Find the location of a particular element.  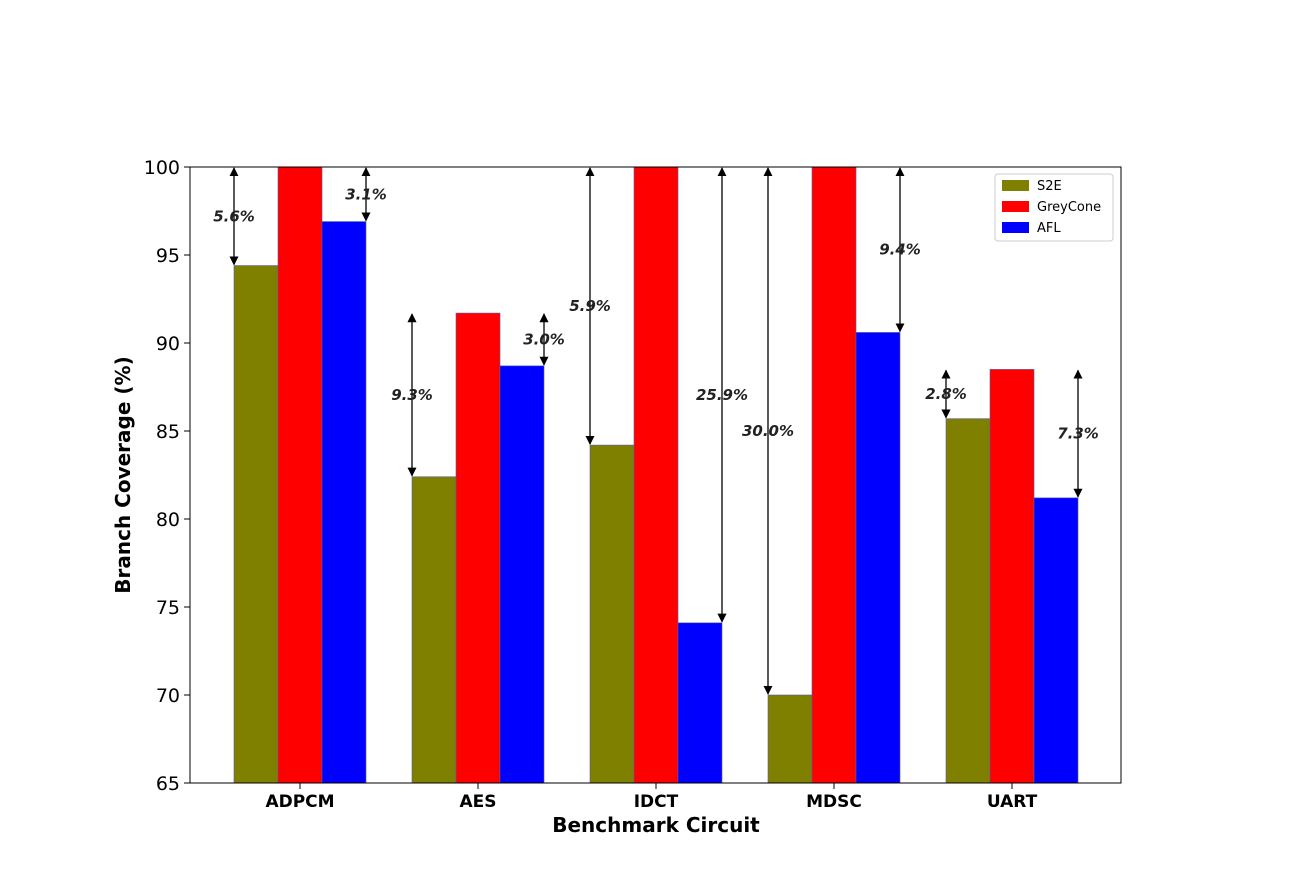

x-axis: ADPCM AES IDCT MDSC UART is located at coordinates (651, 797).